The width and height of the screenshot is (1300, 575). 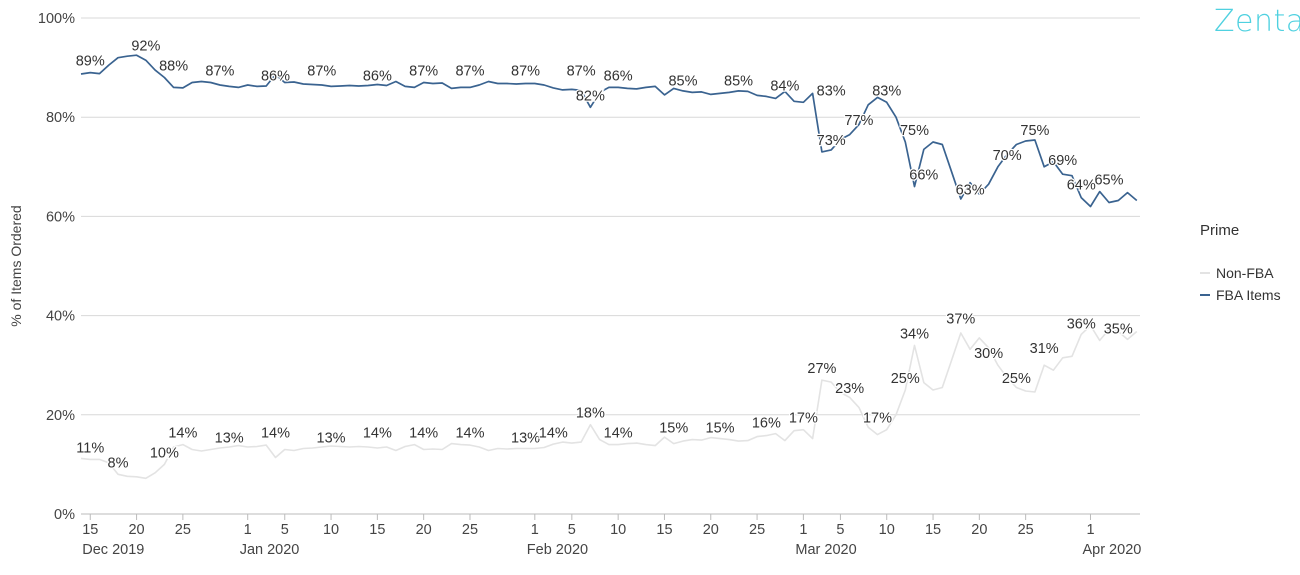 I want to click on data-label: 31%, so click(x=1044, y=349).